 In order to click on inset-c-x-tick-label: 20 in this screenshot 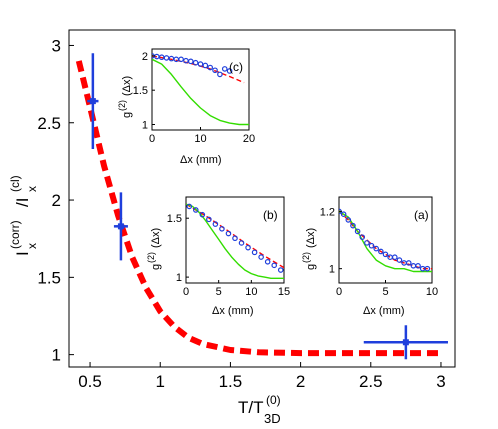, I will do `click(249, 139)`.